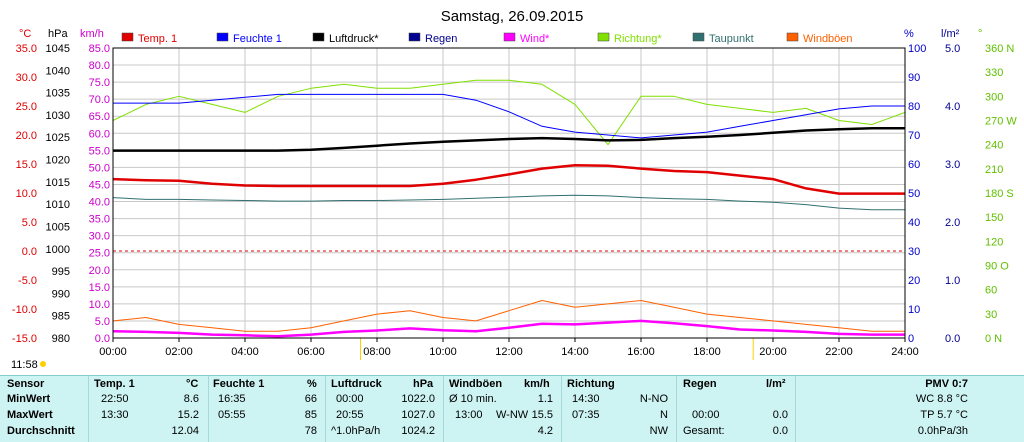 The width and height of the screenshot is (1024, 442). I want to click on min-boeen-label: Ø 10 min., so click(473, 399).